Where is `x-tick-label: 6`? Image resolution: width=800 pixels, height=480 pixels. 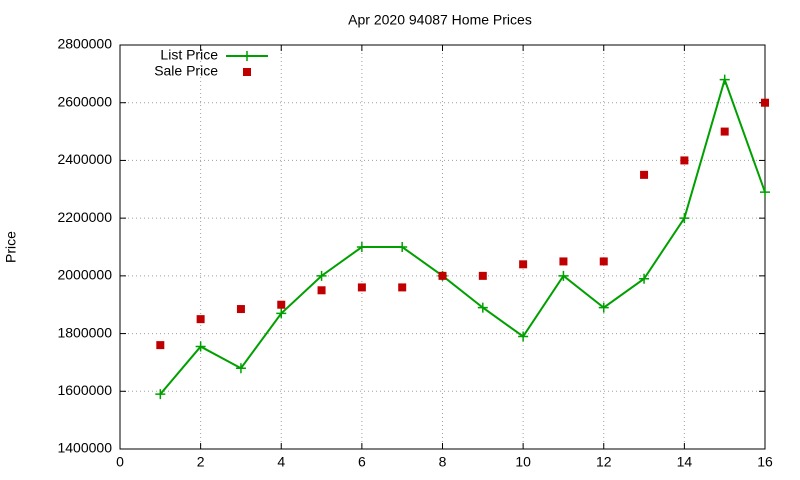 x-tick-label: 6 is located at coordinates (362, 462).